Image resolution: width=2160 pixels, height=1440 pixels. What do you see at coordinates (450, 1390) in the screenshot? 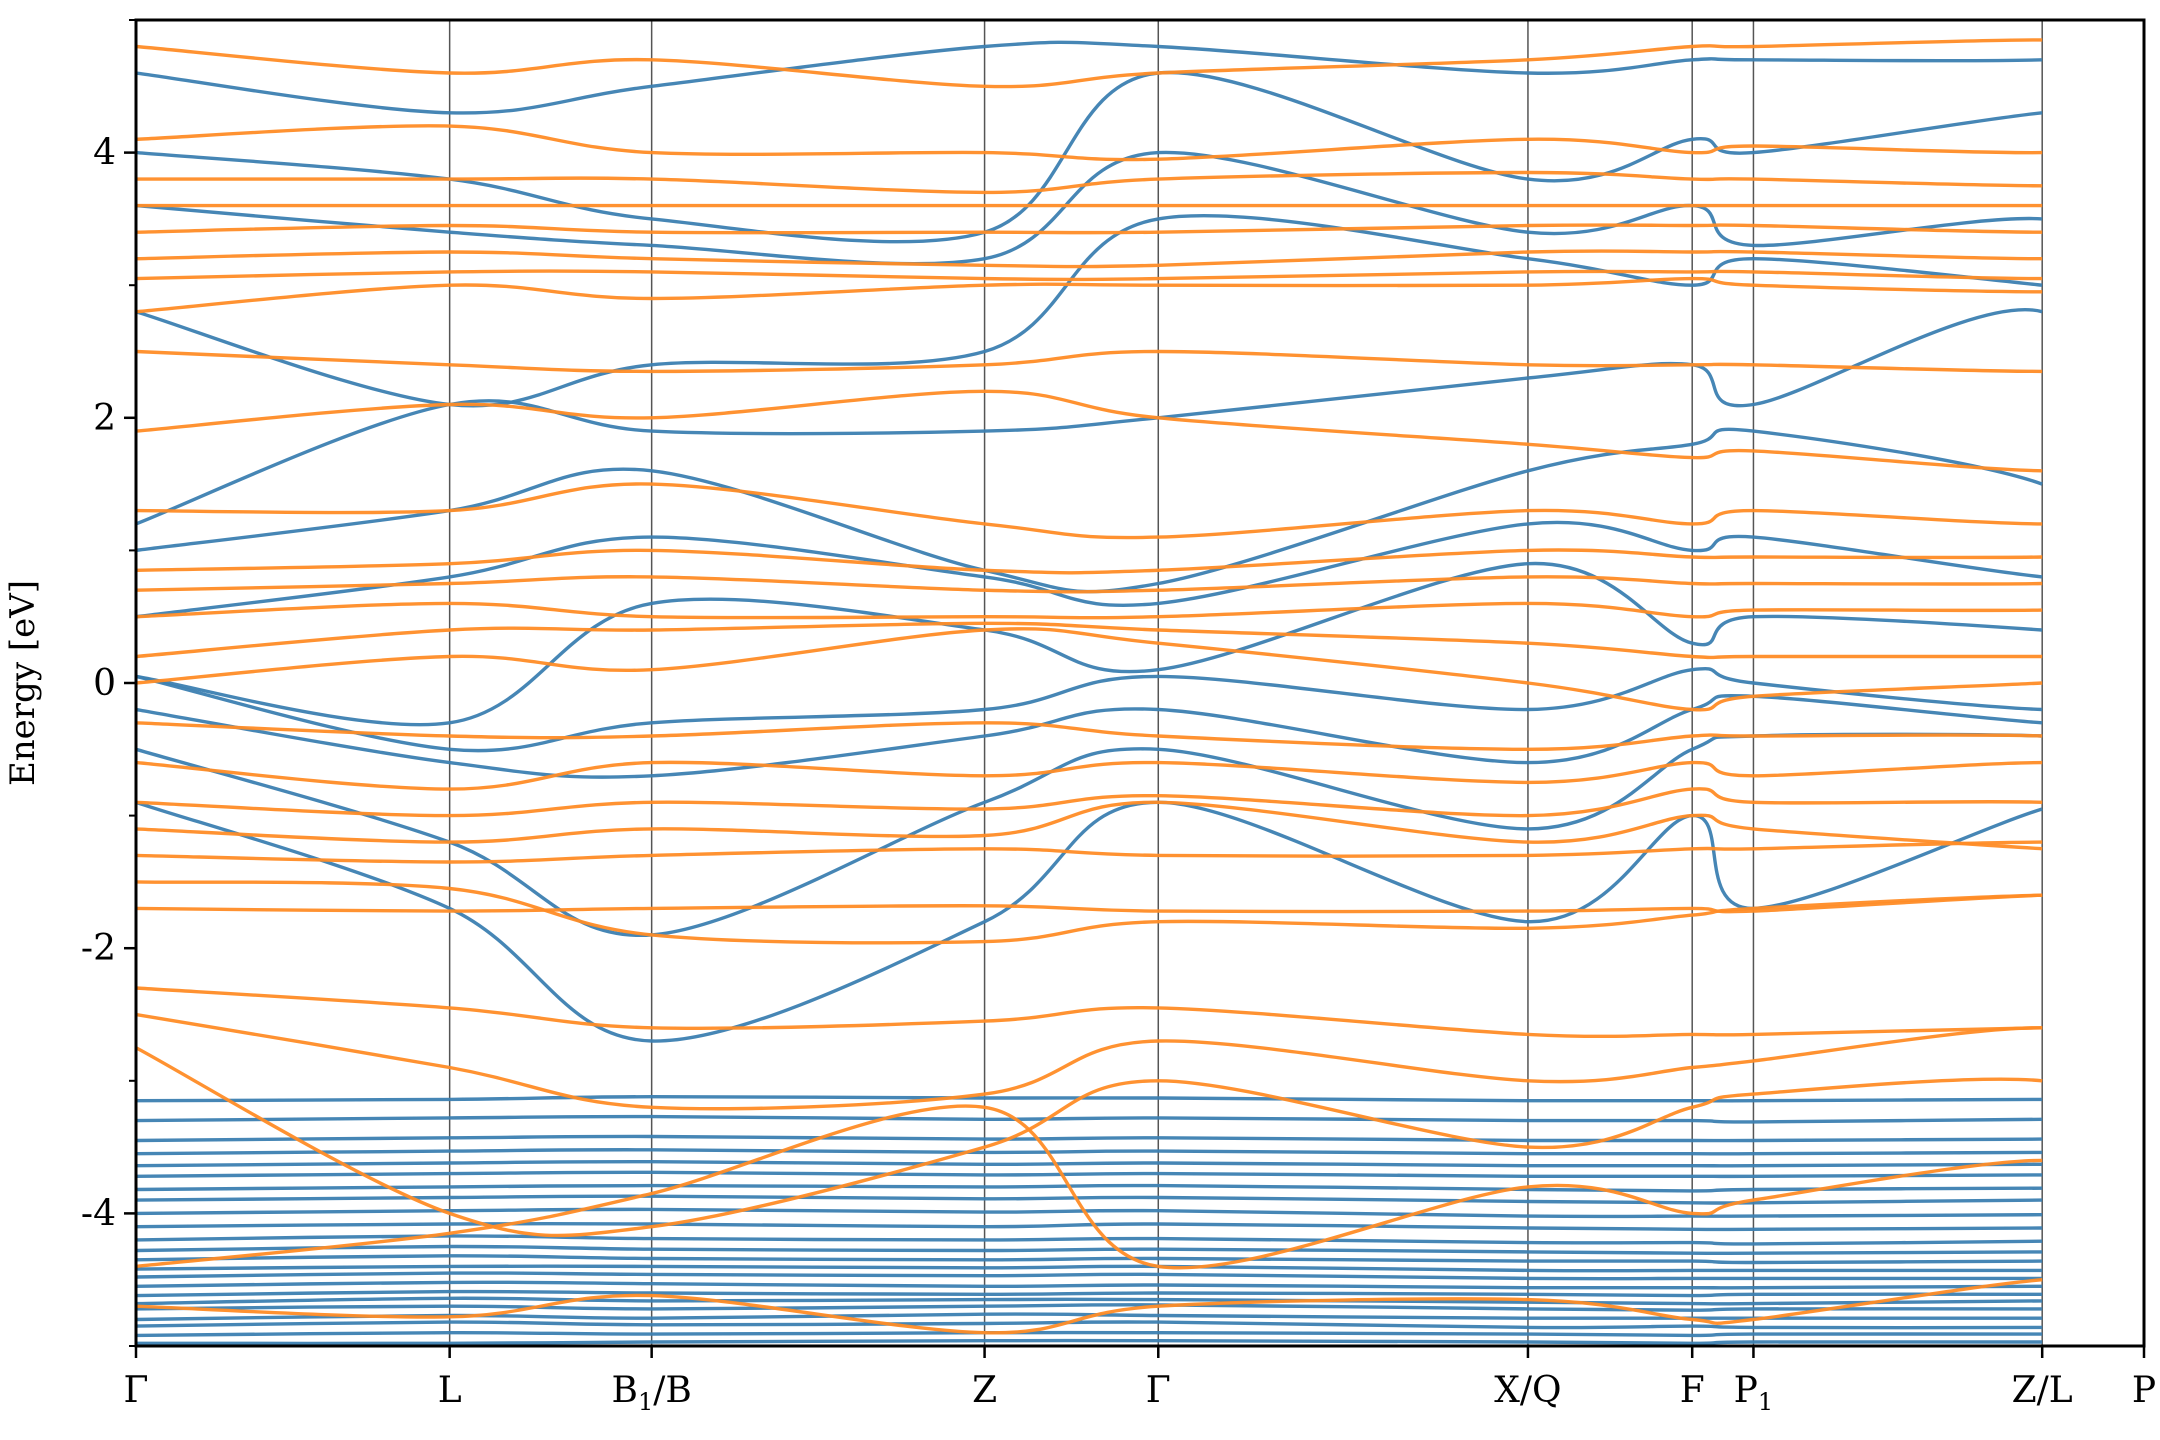
I see `x-tick-label: L` at bounding box center [450, 1390].